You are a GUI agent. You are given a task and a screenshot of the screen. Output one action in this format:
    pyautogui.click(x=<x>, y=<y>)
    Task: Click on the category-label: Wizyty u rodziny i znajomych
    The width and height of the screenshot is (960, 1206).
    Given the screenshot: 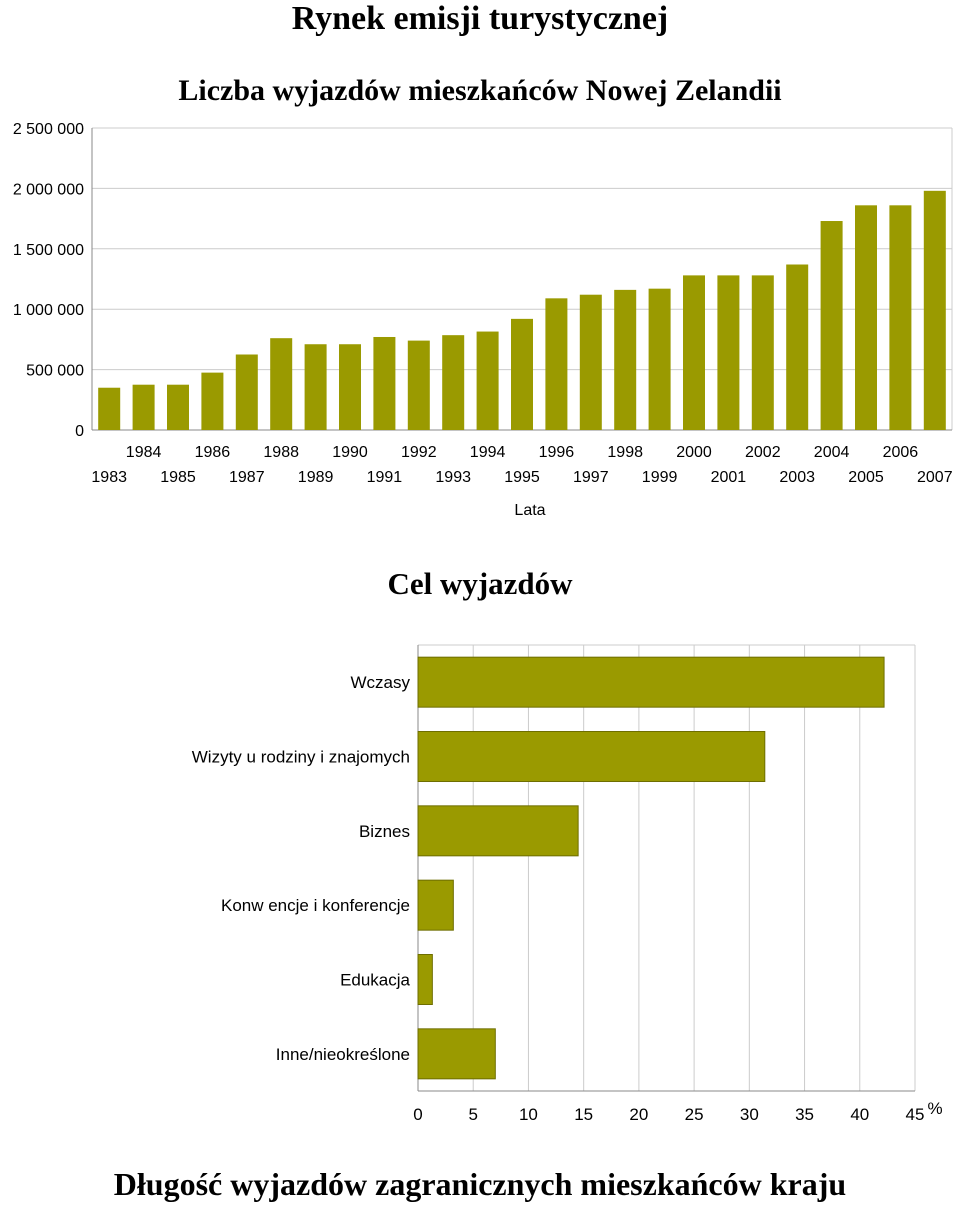 What is the action you would take?
    pyautogui.click(x=301, y=757)
    